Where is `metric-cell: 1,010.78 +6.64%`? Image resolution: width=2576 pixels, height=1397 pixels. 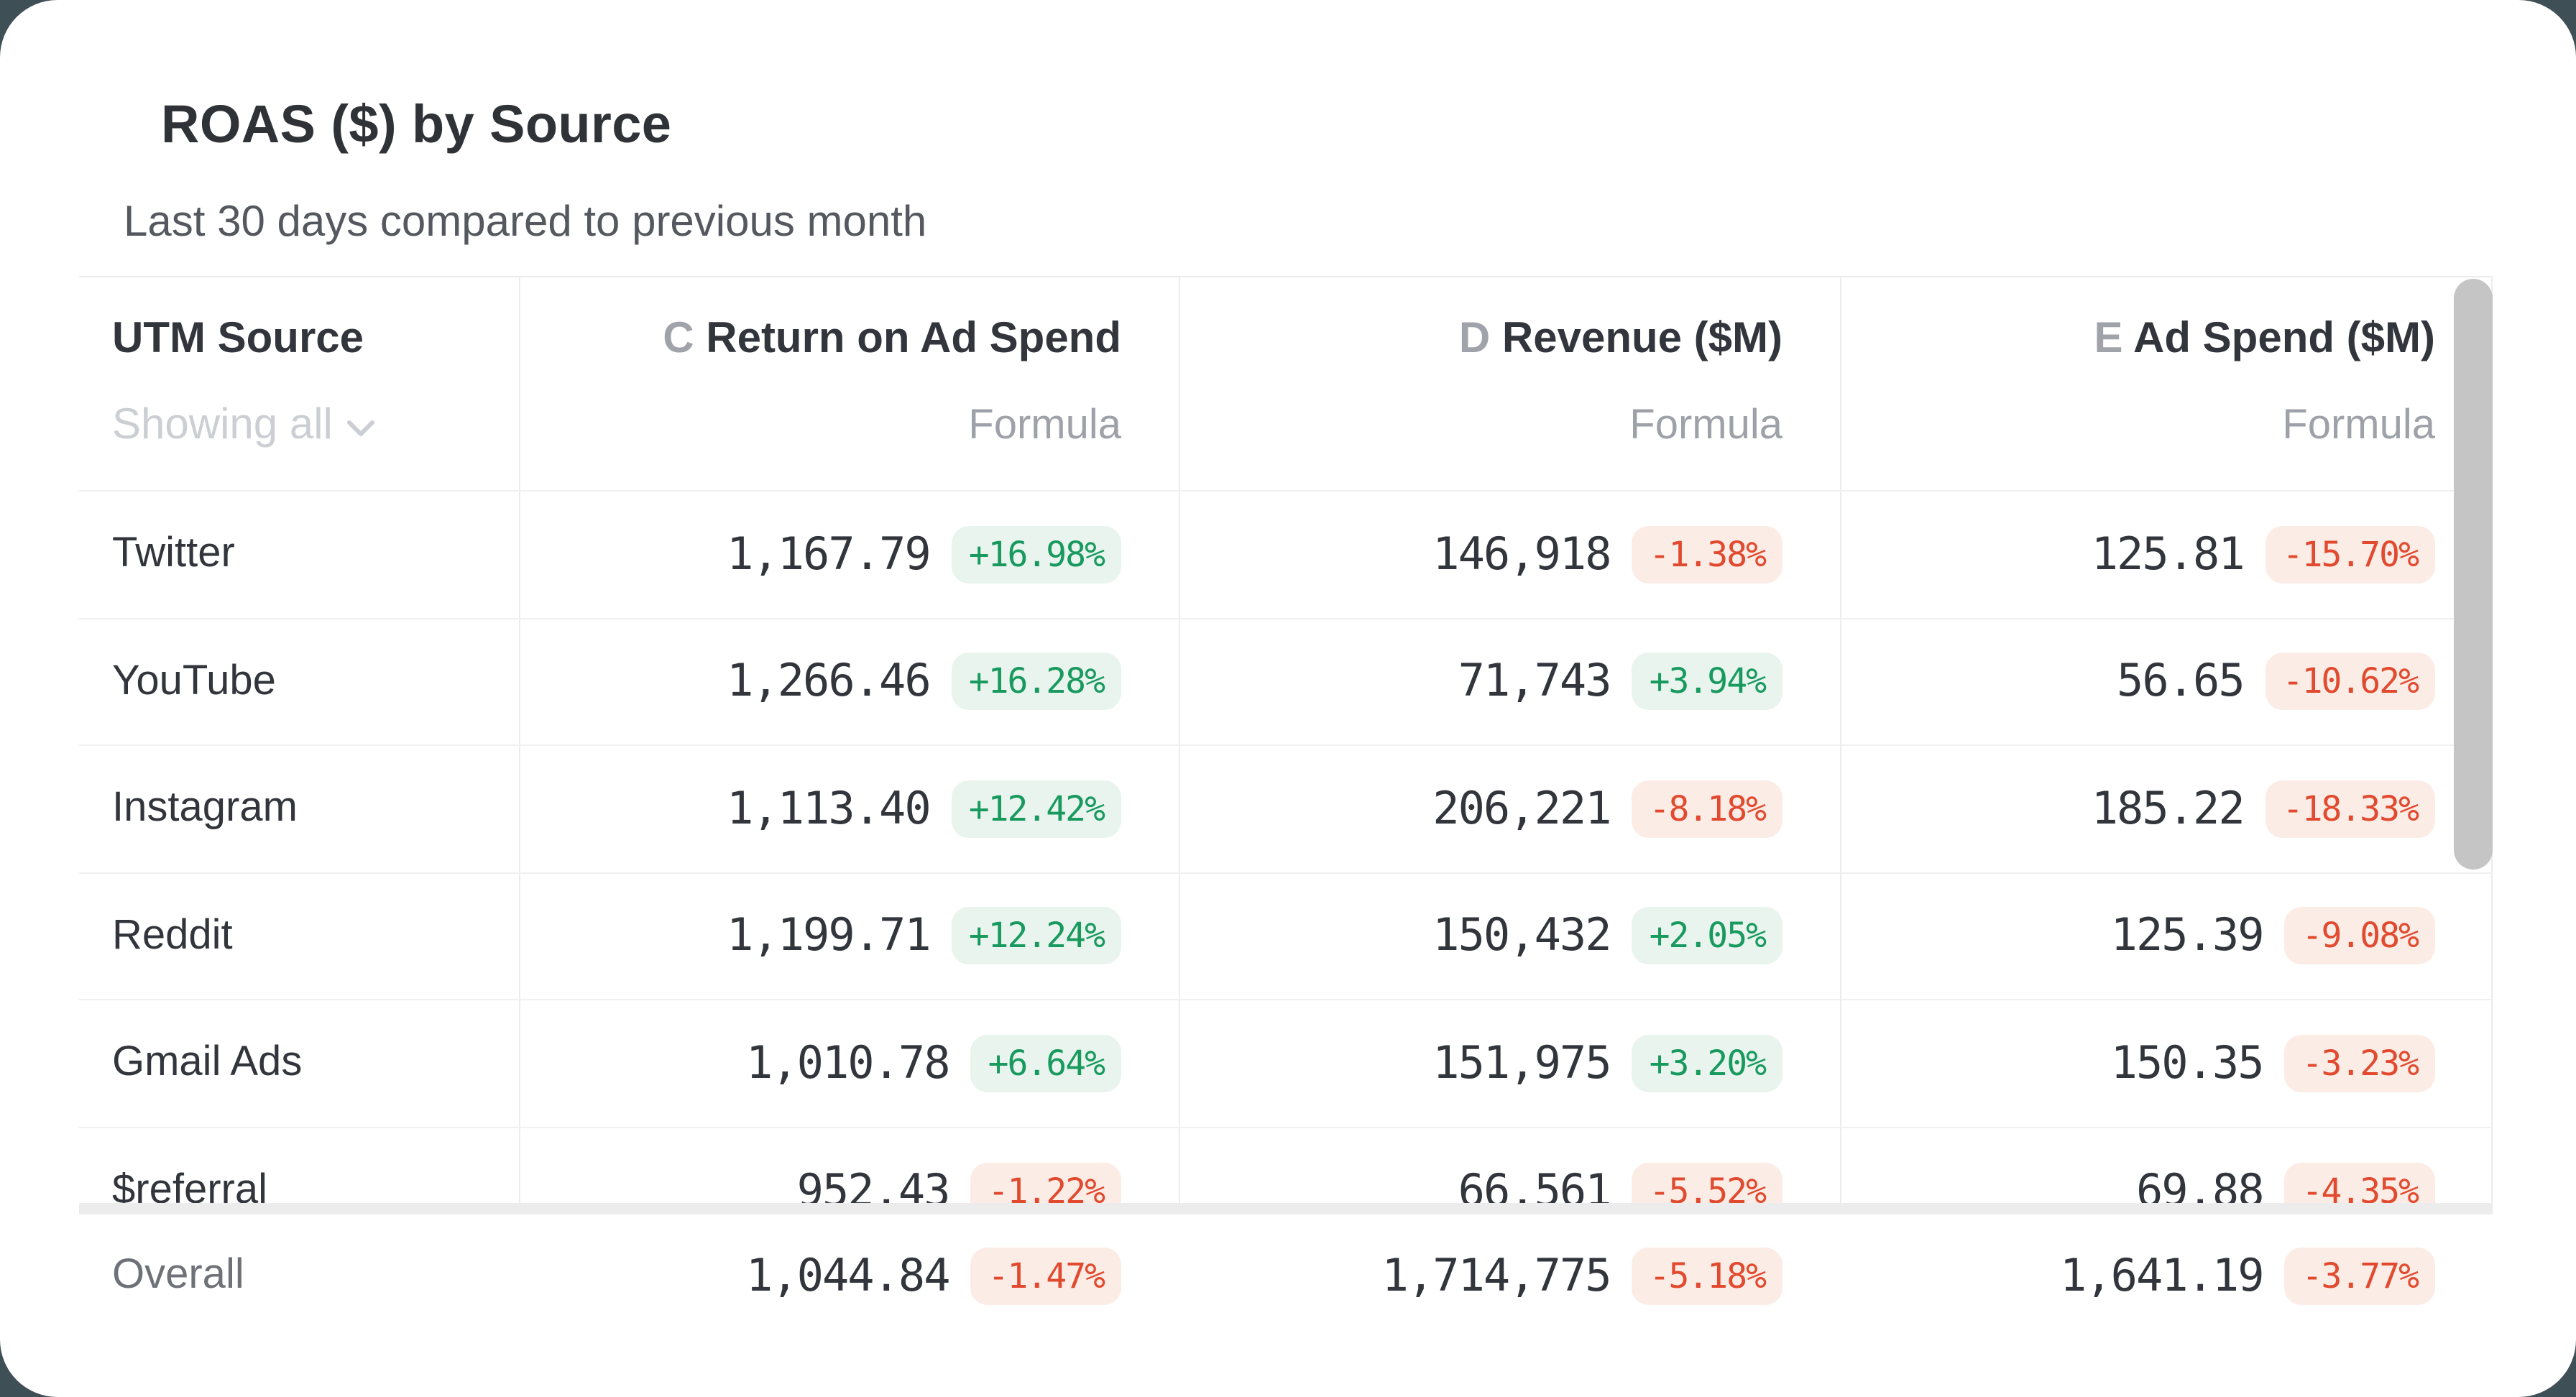
metric-cell: 1,010.78 +6.64% is located at coordinates (849, 1063).